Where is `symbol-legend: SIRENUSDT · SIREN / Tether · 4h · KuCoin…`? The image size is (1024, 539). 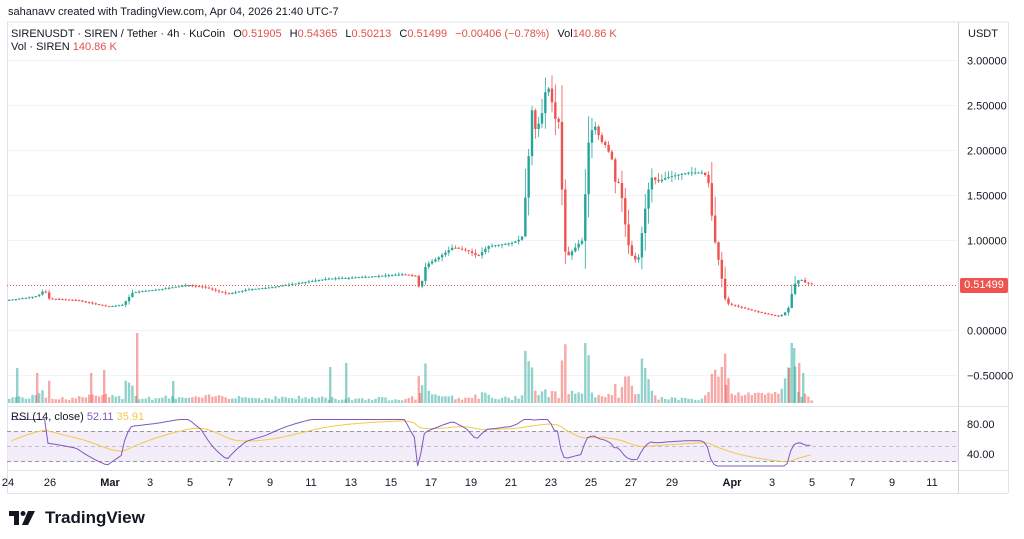 symbol-legend: SIRENUSDT · SIREN / Tether · 4h · KuCoin… is located at coordinates (314, 34).